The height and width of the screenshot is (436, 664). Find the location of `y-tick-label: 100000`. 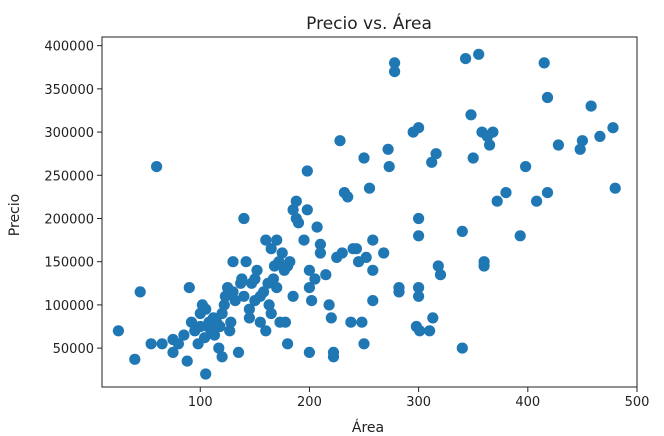

y-tick-label: 100000 is located at coordinates (69, 306).